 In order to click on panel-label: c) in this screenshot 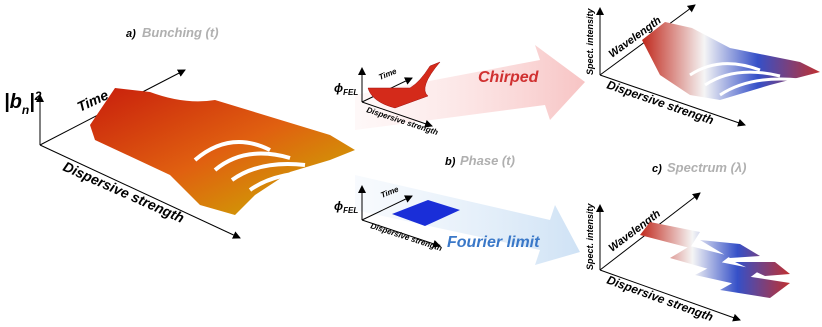, I will do `click(657, 169)`.